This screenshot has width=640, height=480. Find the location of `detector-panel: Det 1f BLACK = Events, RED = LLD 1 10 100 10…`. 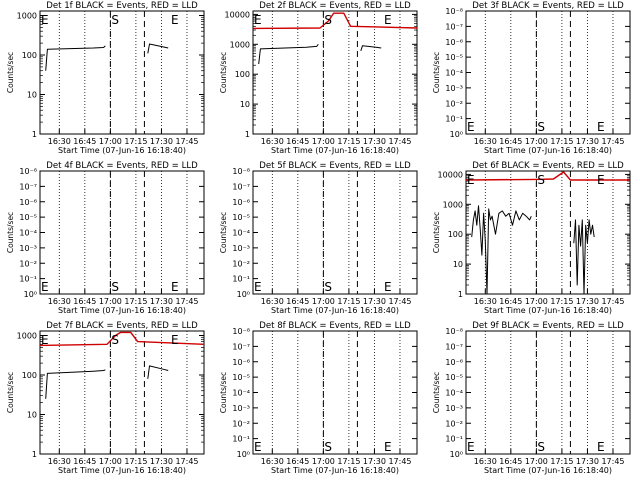

detector-panel: Det 1f BLACK = Events, RED = LLD 1 10 100 10… is located at coordinates (105, 78).